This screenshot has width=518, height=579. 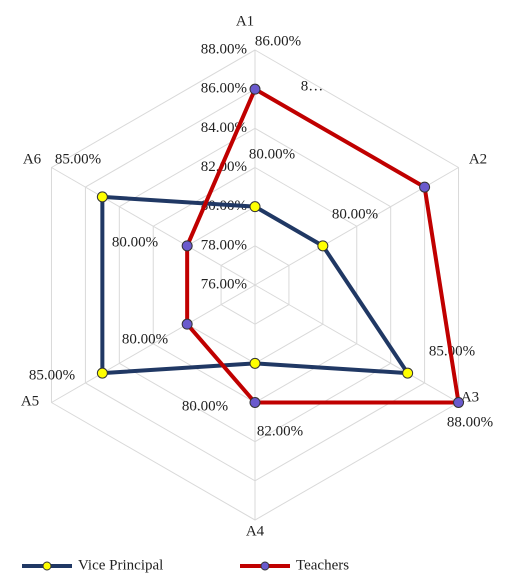 What do you see at coordinates (470, 397) in the screenshot?
I see `category-label: A3` at bounding box center [470, 397].